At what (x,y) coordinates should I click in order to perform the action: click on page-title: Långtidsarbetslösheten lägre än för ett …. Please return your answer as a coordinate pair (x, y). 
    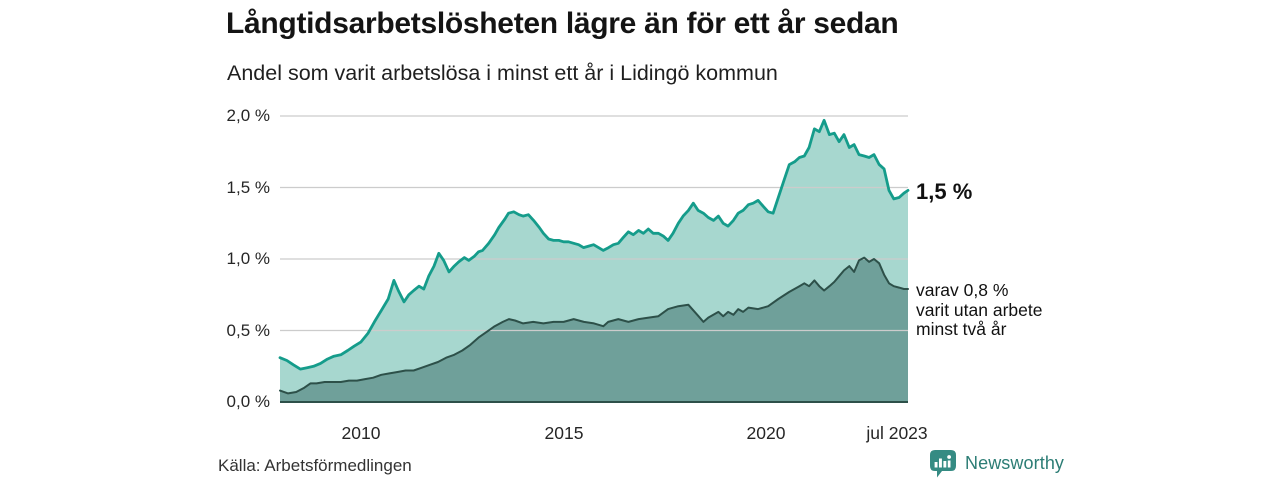
    Looking at the image, I should click on (562, 23).